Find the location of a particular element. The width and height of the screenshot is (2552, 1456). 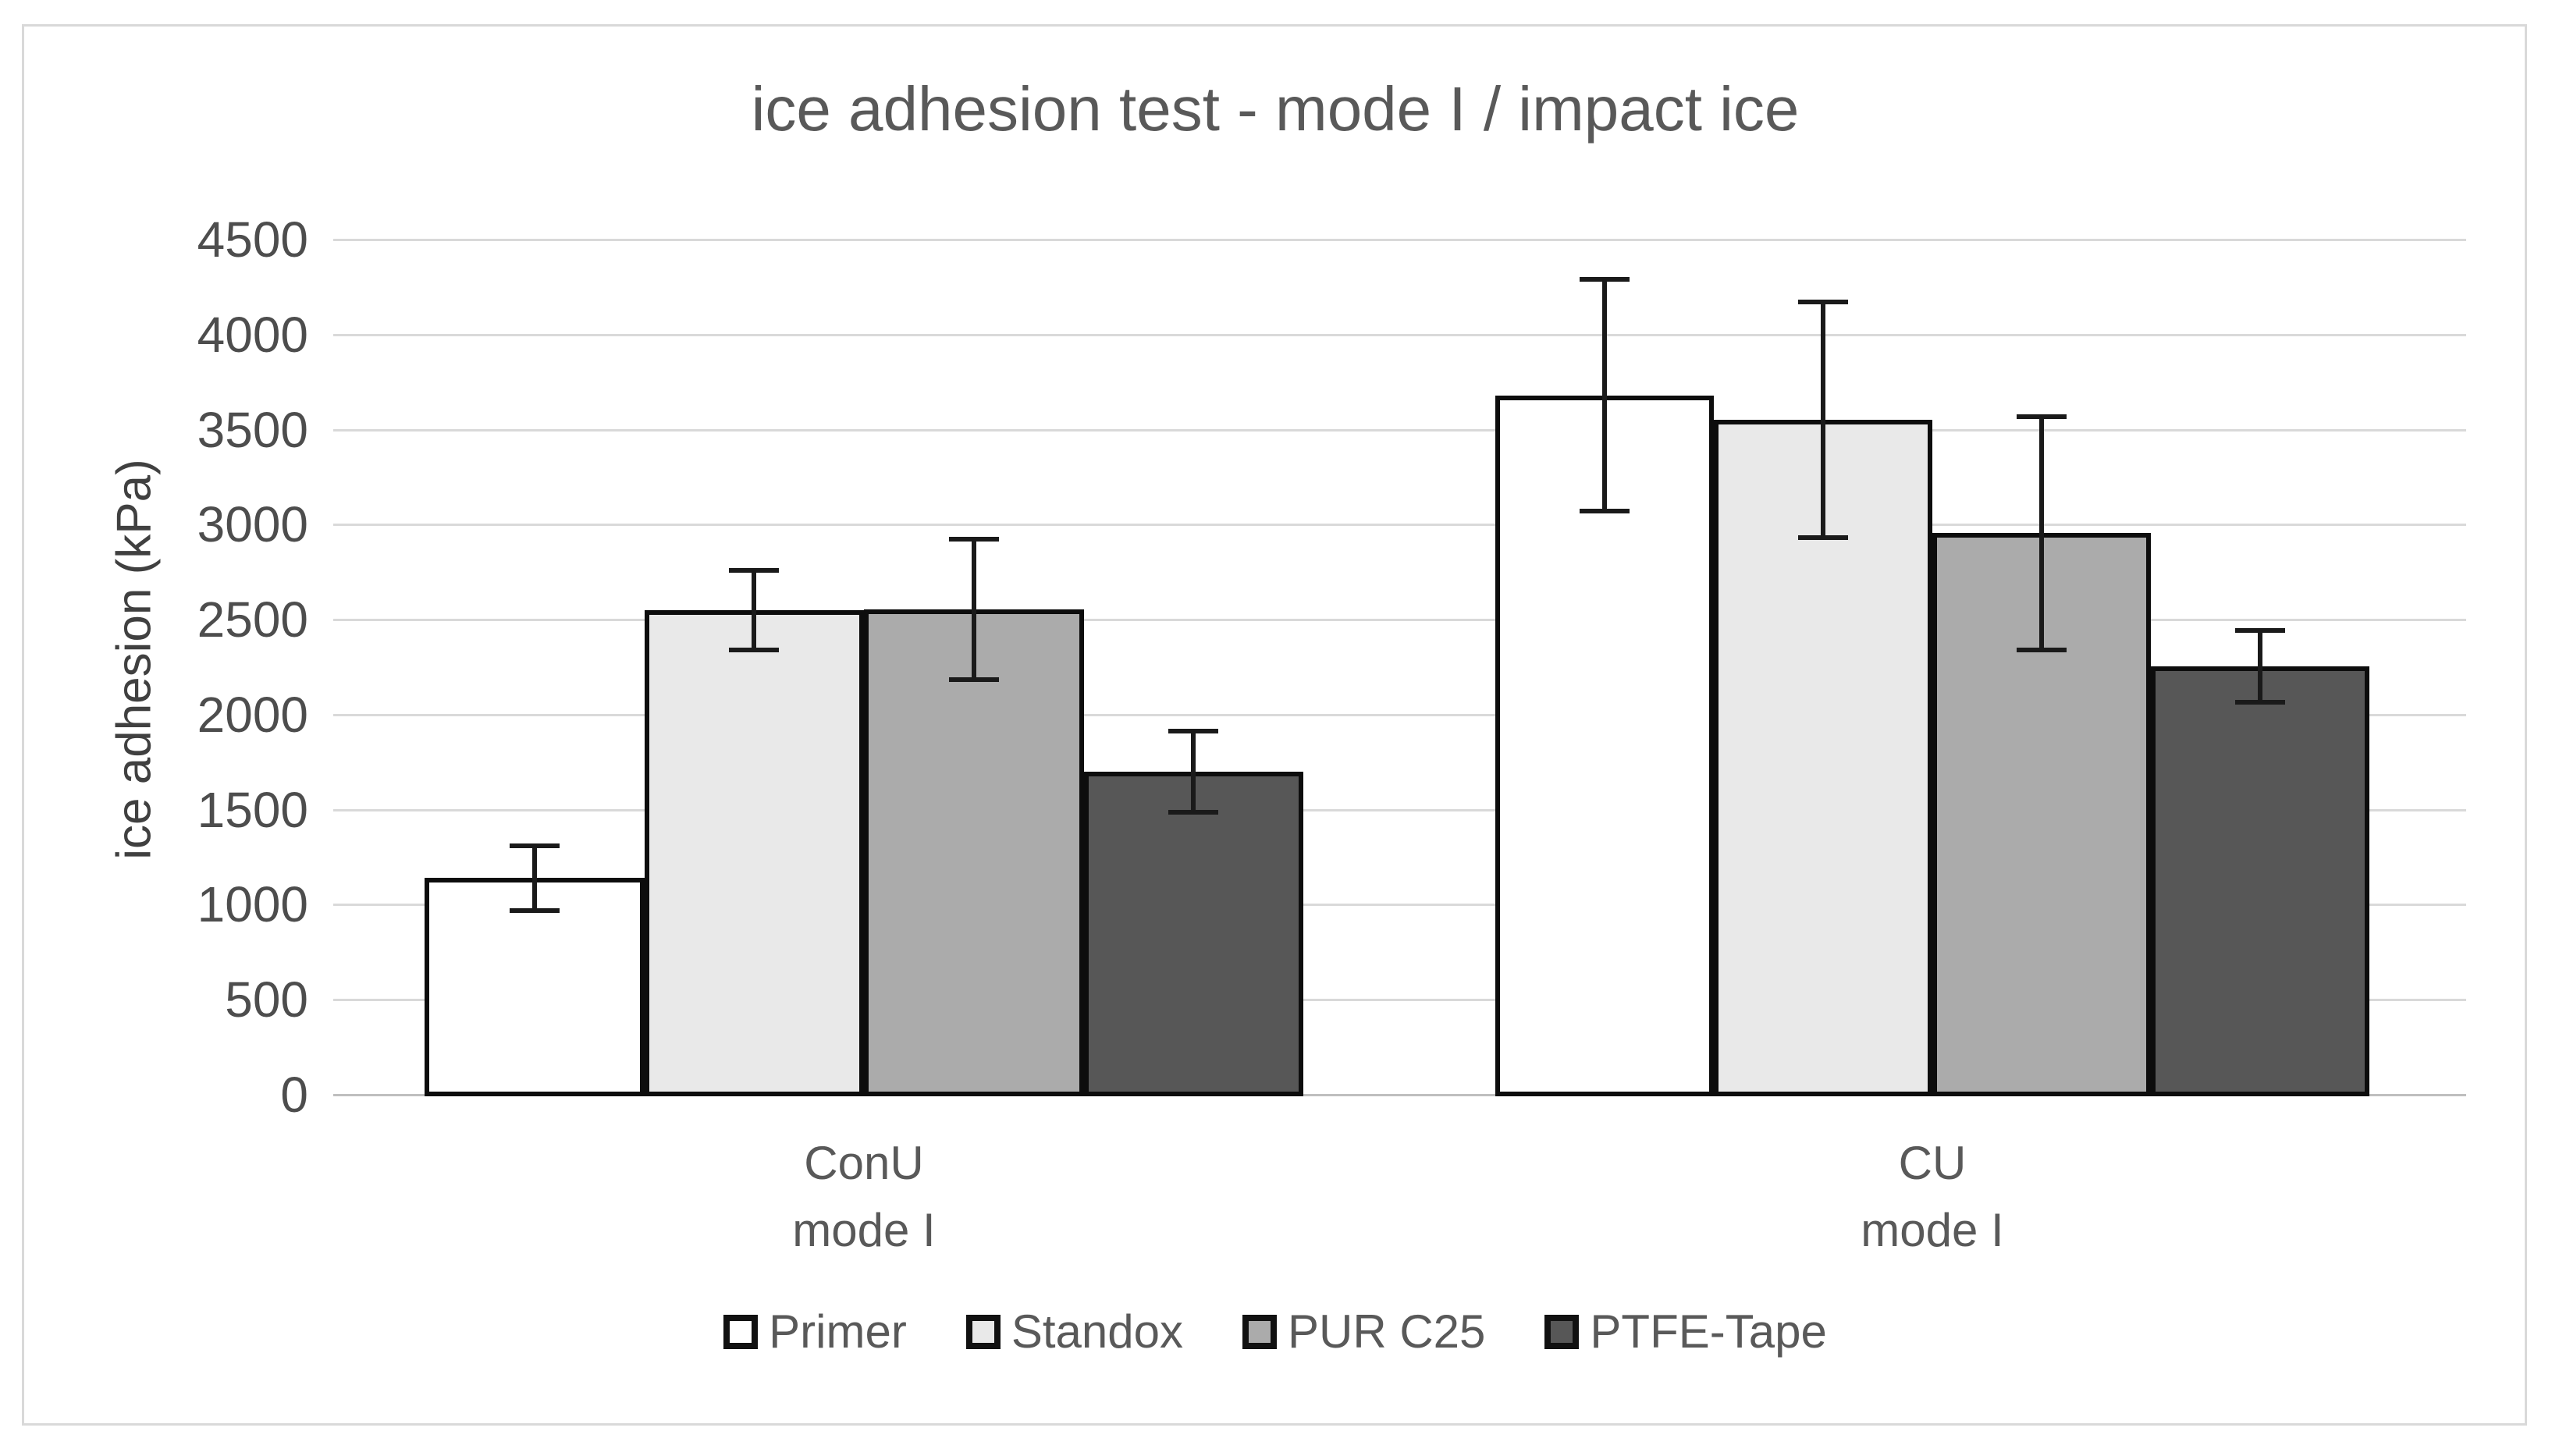

y-tick-label: 3000 is located at coordinates (252, 525).